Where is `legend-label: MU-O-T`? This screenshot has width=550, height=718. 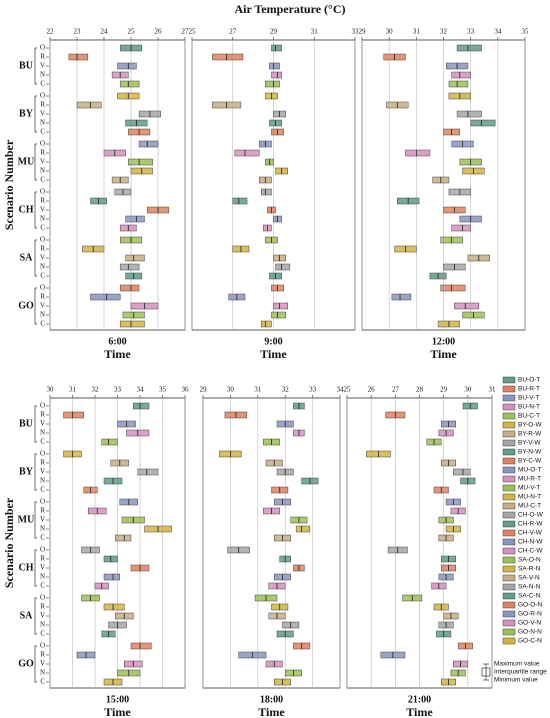 legend-label: MU-O-T is located at coordinates (529, 470).